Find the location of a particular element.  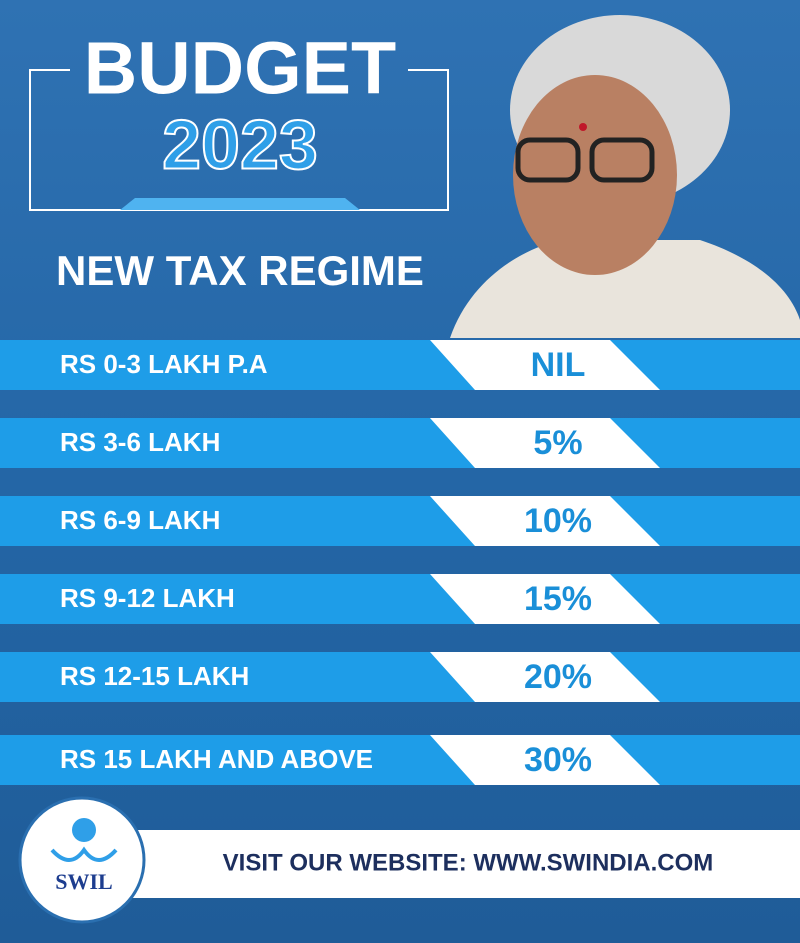

slab-label: RS 9-12 LAKH is located at coordinates (147, 598).